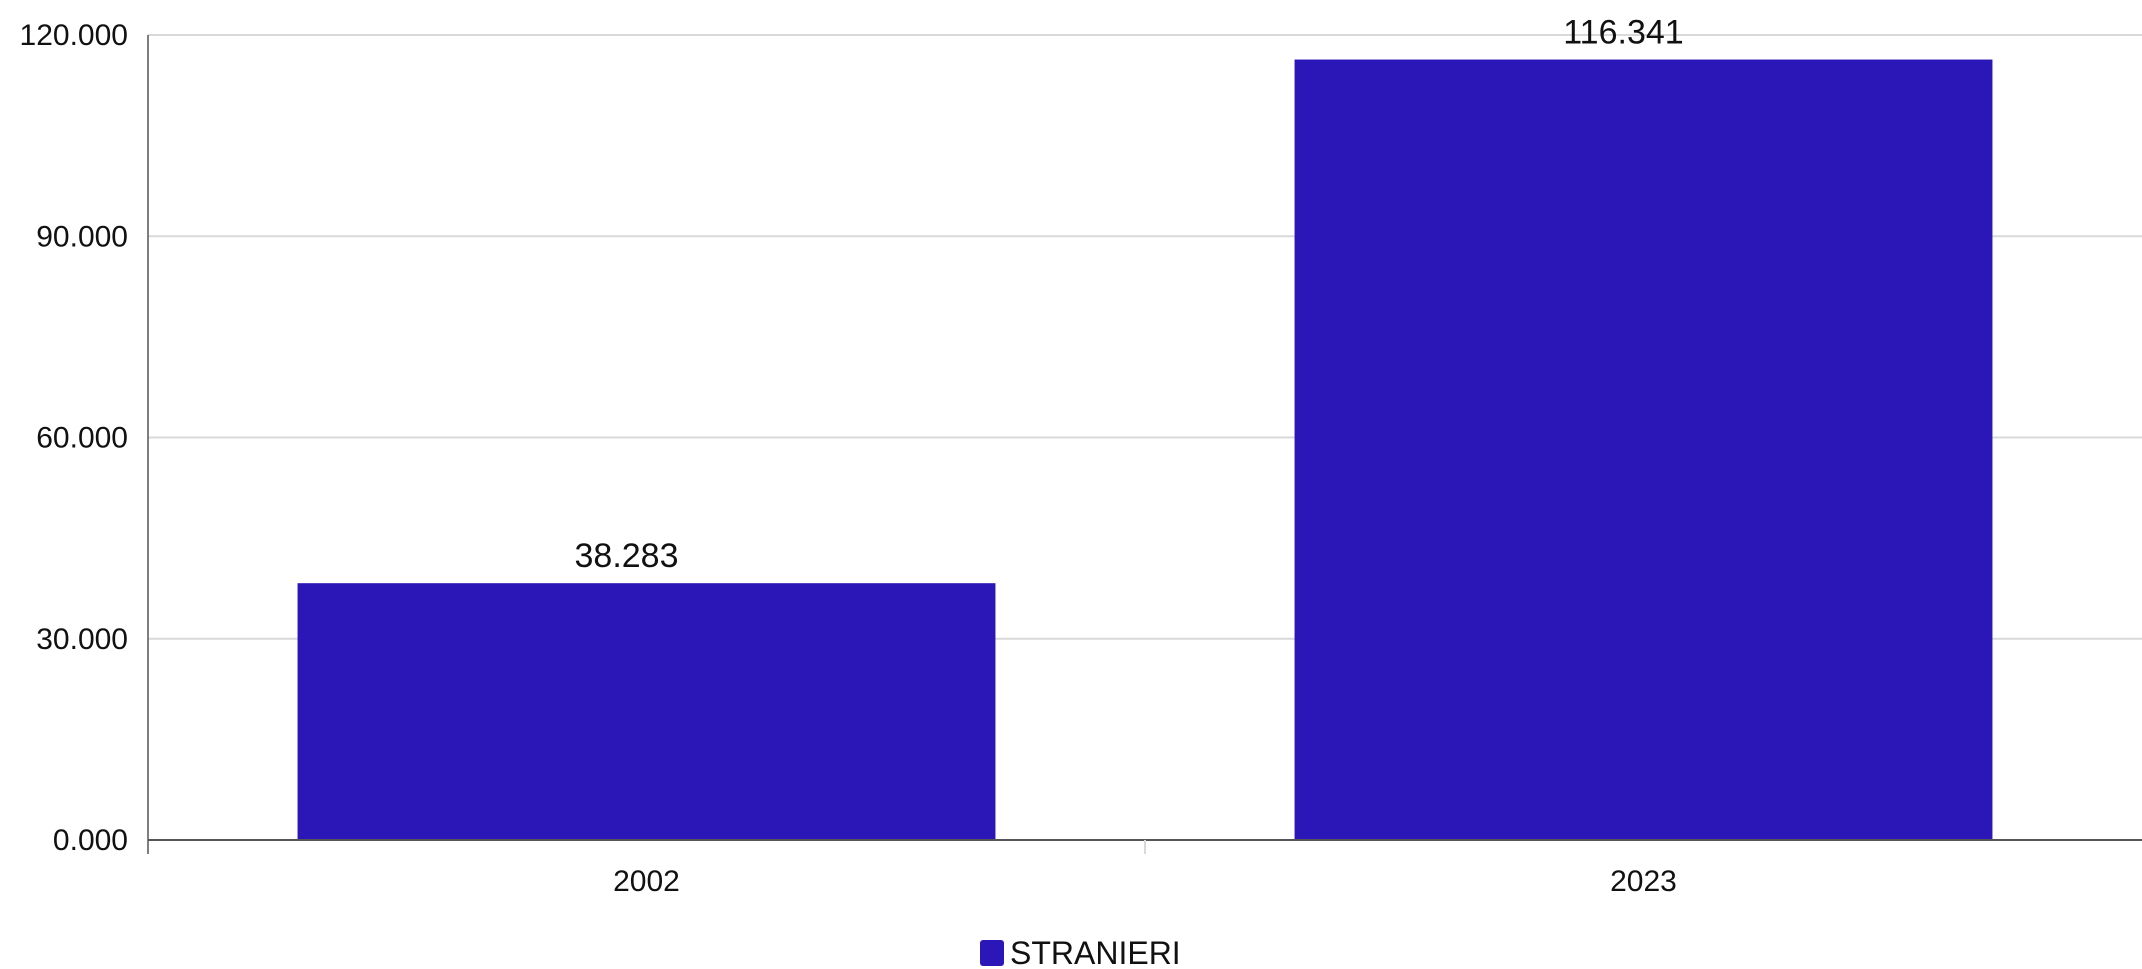 Image resolution: width=2142 pixels, height=969 pixels. I want to click on legend-swatch-stranieri, so click(992, 953).